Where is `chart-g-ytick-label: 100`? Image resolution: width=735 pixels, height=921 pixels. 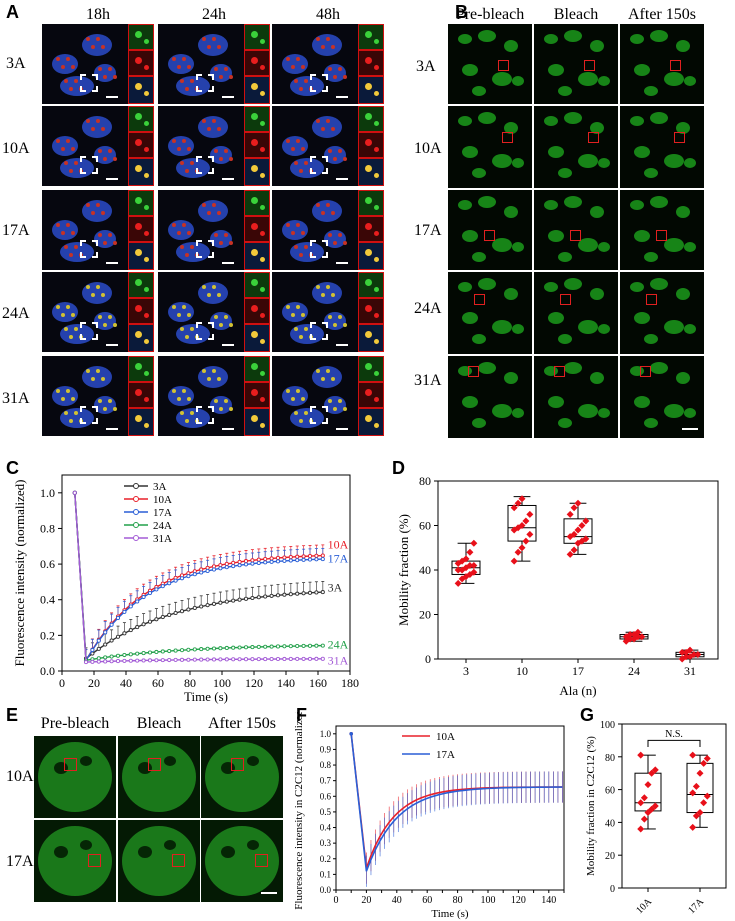 chart-g-ytick-label: 100 is located at coordinates (607, 725).